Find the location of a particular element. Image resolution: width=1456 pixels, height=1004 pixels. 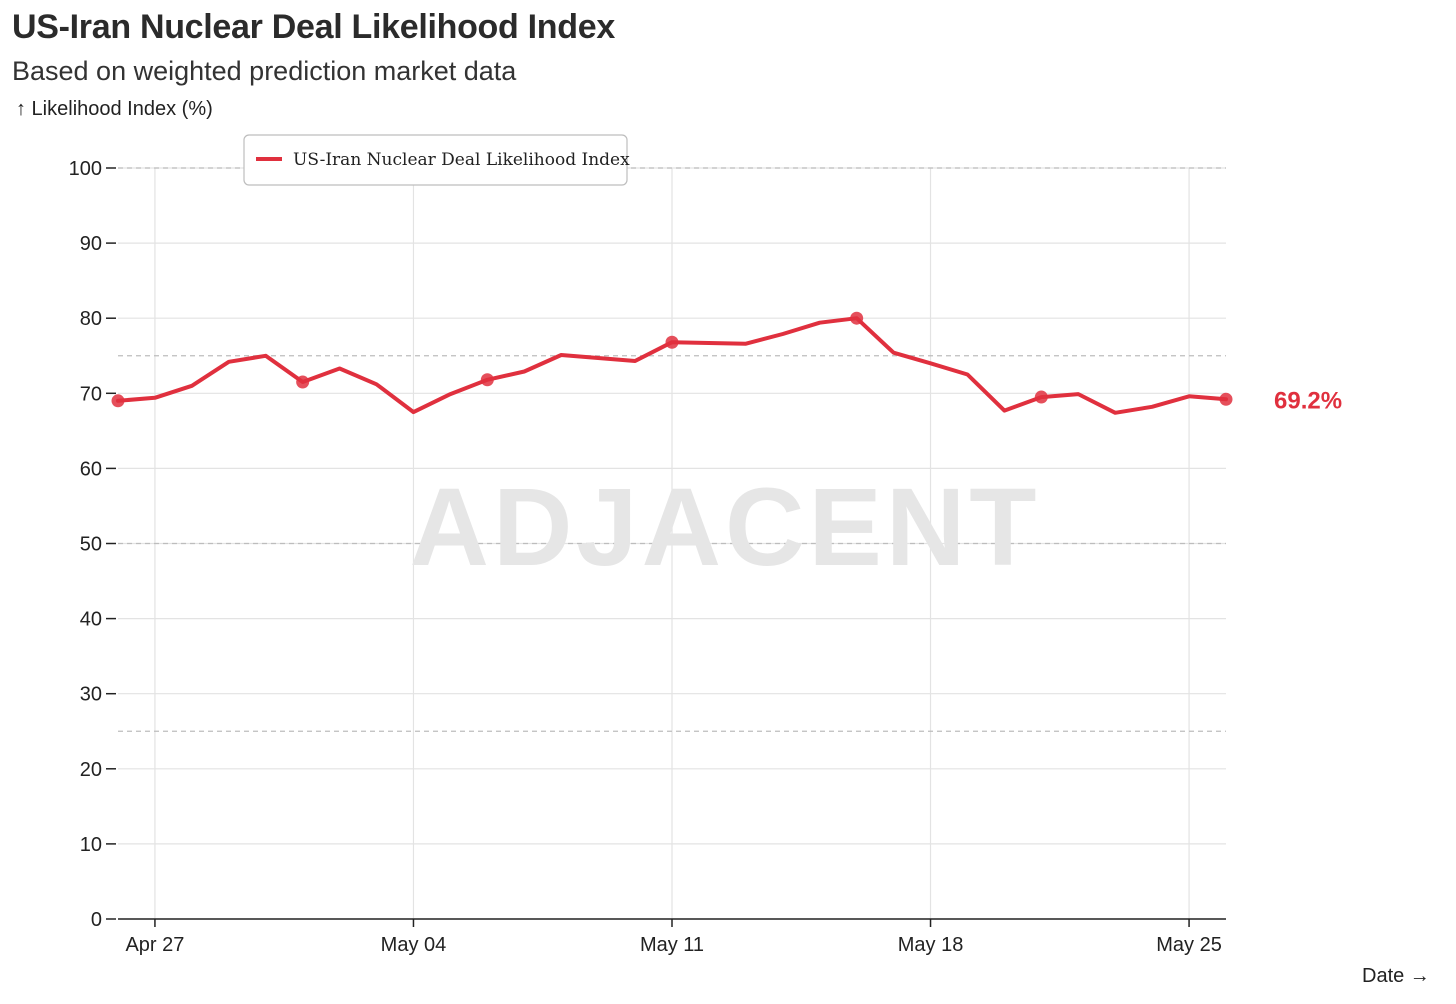

y-tick-label-90: 90 is located at coordinates (91, 244).